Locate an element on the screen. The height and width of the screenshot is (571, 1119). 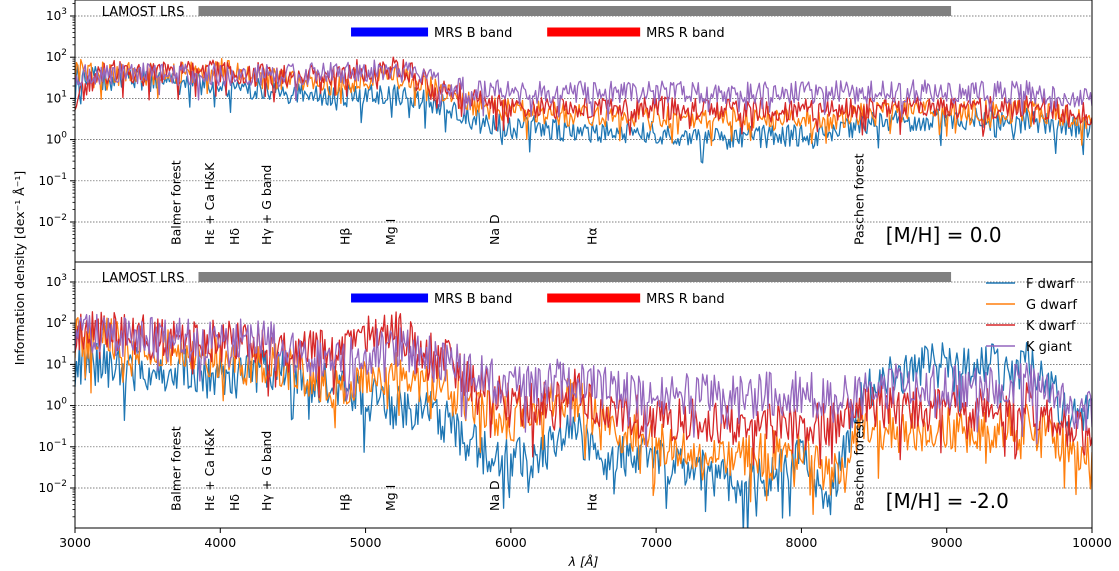
x-tick-label: 6000 is located at coordinates (511, 542).